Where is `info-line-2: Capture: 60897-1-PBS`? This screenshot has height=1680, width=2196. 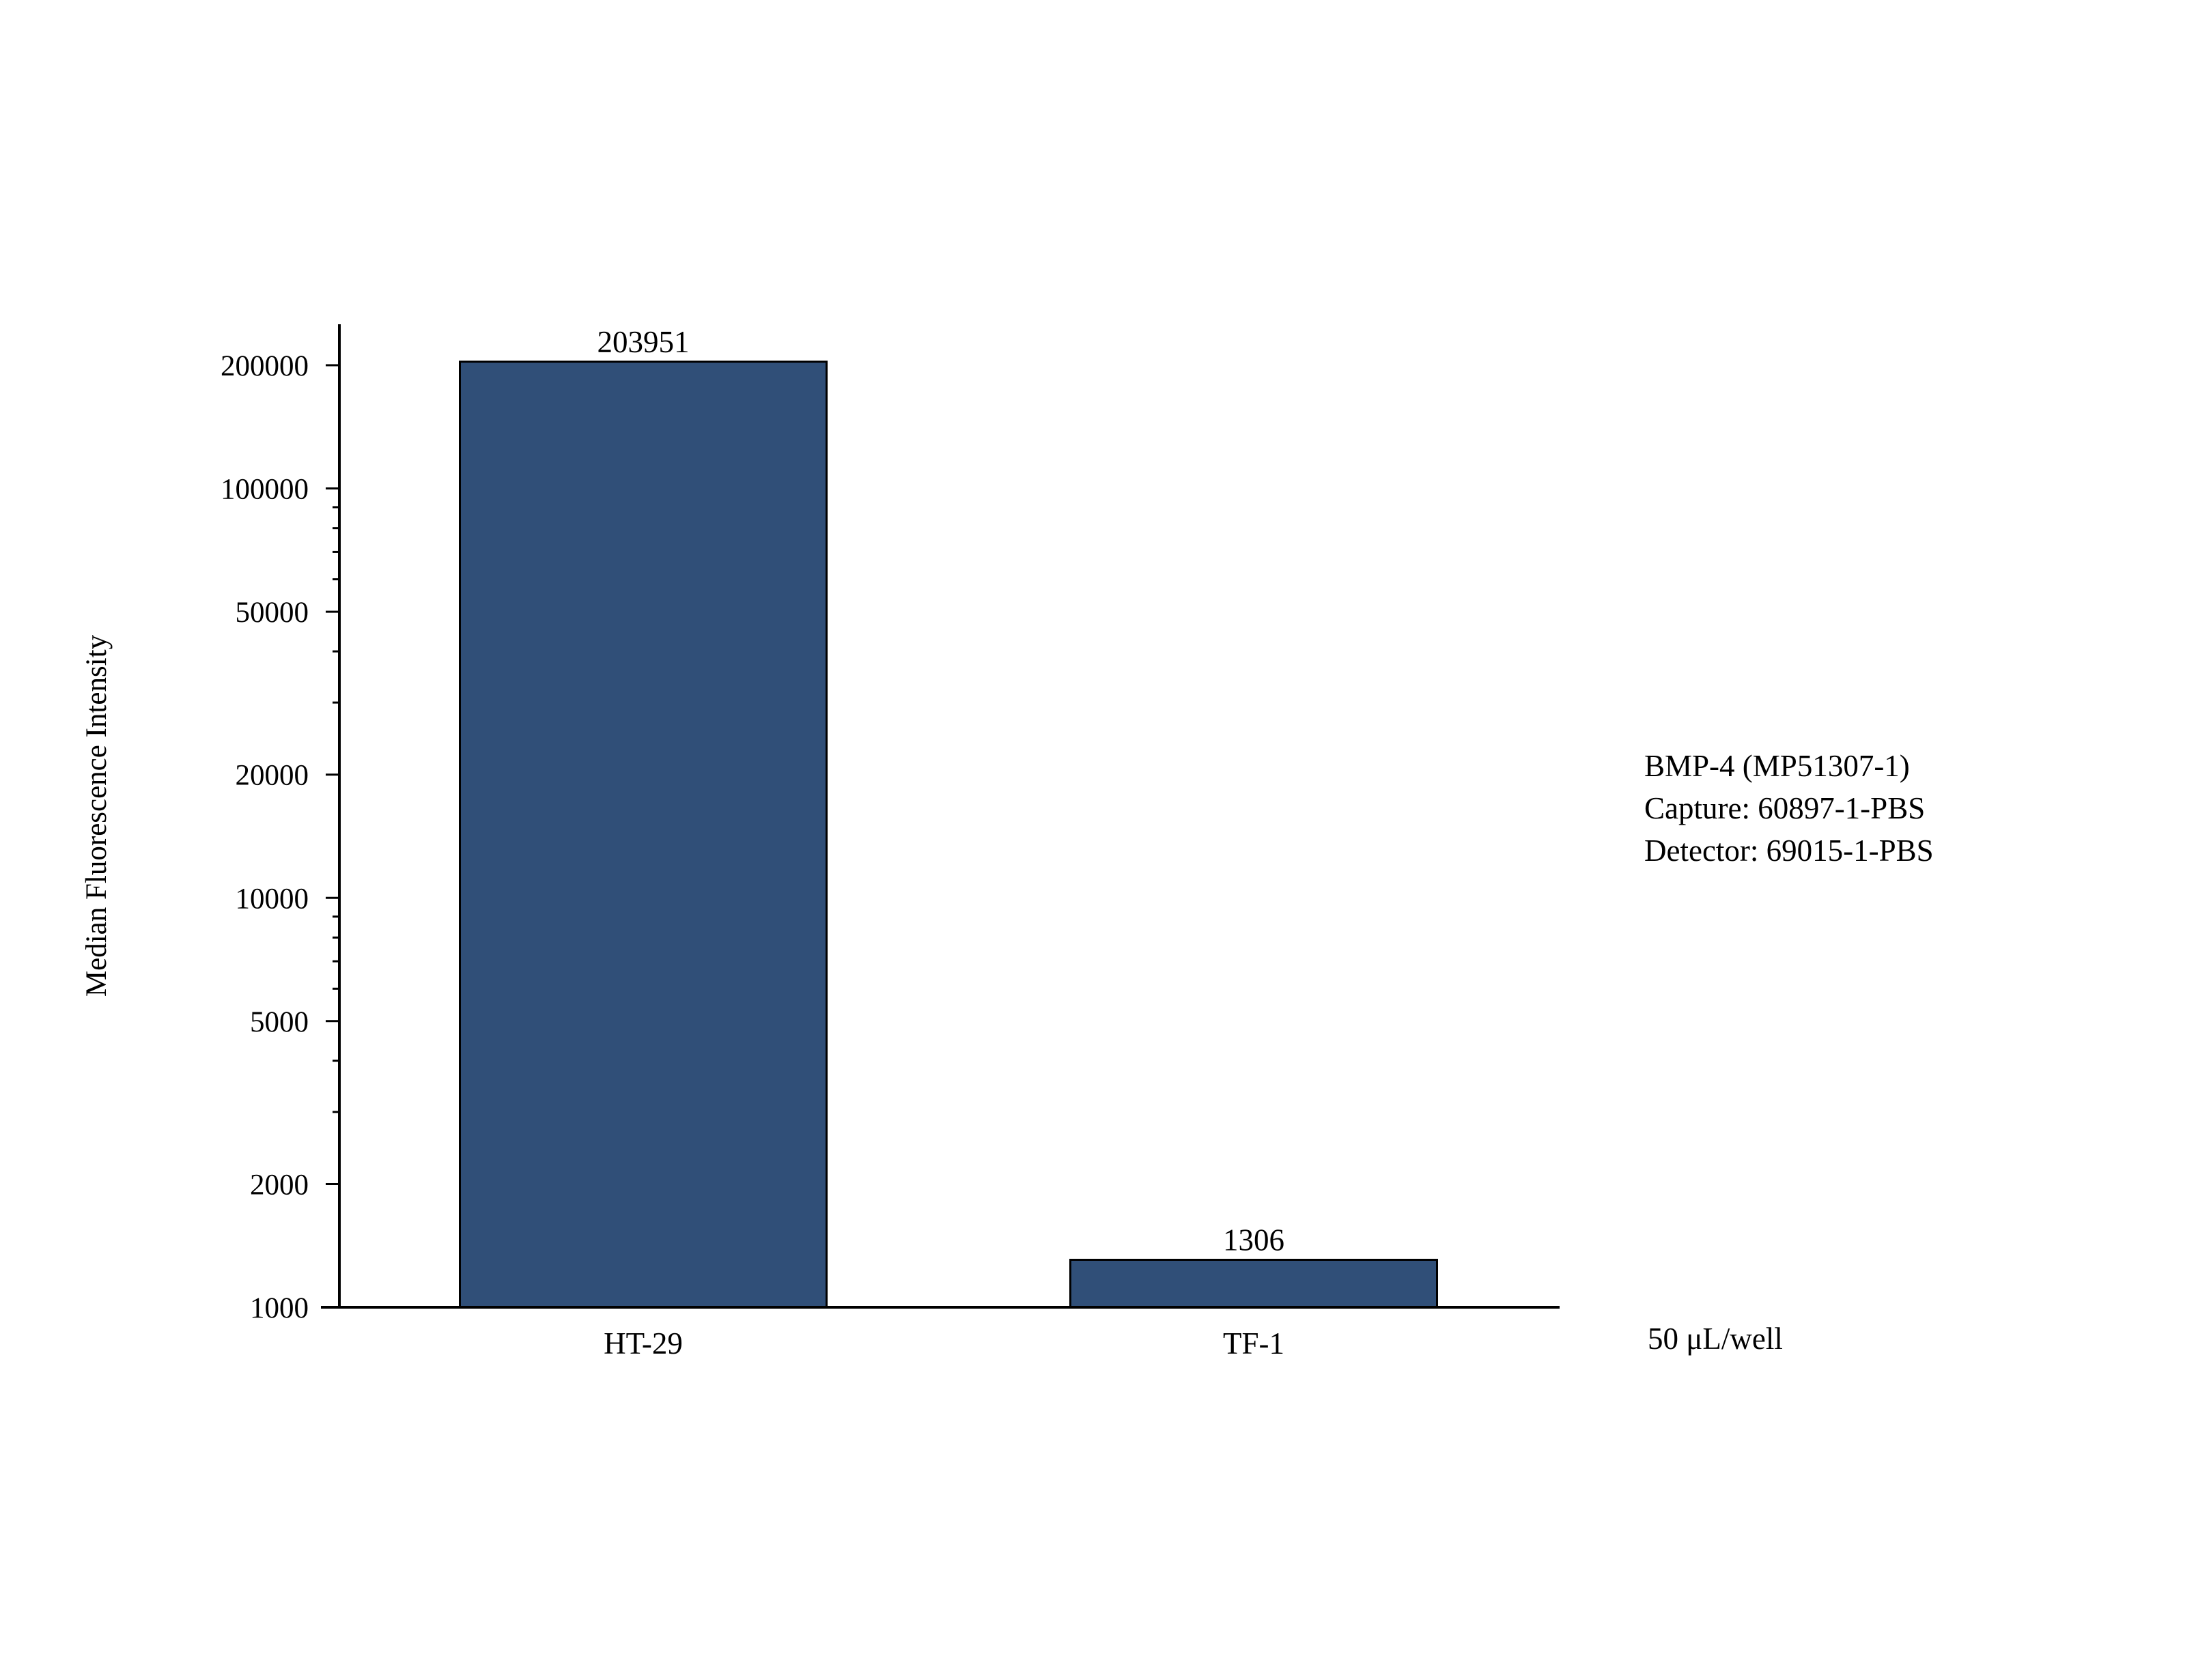 info-line-2: Capture: 60897-1-PBS is located at coordinates (1785, 808).